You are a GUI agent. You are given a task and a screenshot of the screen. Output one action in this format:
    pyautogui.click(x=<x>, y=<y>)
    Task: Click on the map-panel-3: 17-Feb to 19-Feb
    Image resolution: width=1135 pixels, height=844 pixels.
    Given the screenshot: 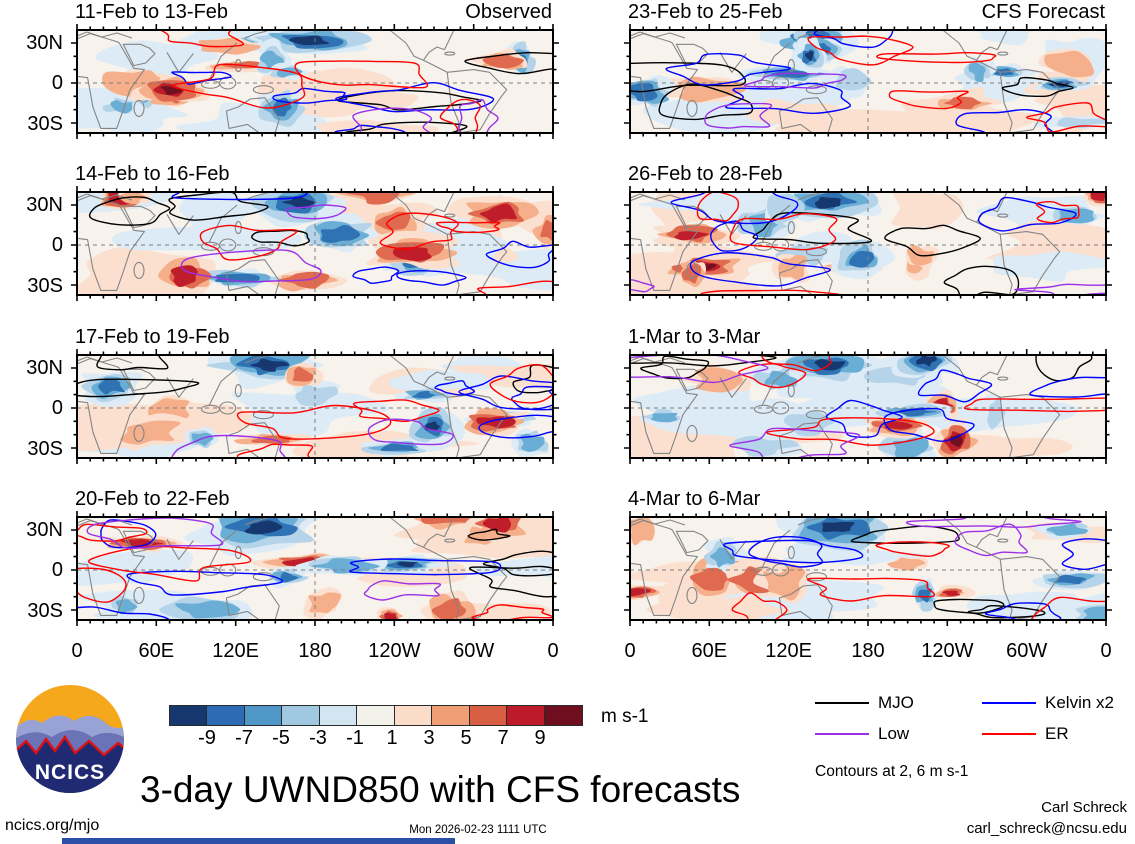 What is the action you would take?
    pyautogui.click(x=316, y=396)
    